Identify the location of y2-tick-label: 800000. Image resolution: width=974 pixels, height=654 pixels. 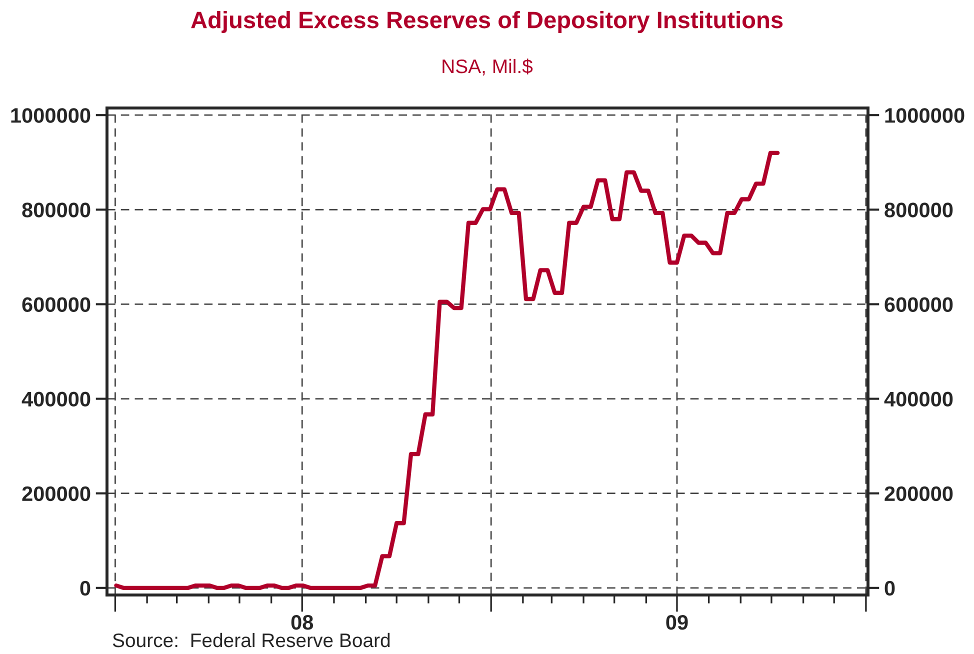
(918, 210).